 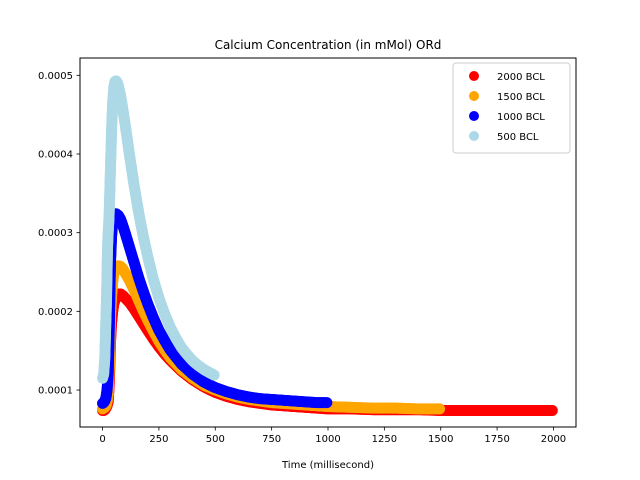 What do you see at coordinates (215, 439) in the screenshot?
I see `x-tick-label: 500` at bounding box center [215, 439].